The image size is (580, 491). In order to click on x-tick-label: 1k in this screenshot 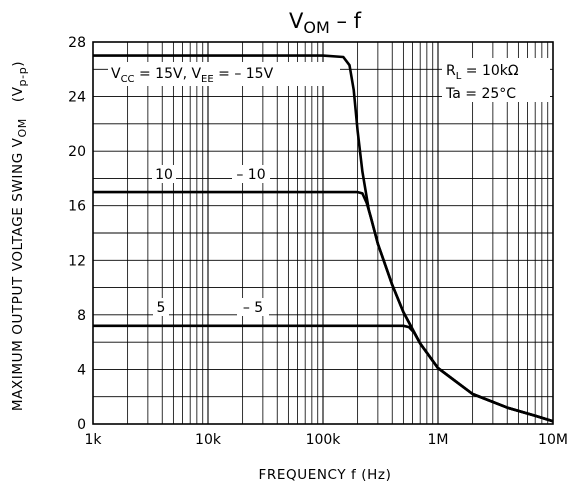, I will do `click(93, 440)`.